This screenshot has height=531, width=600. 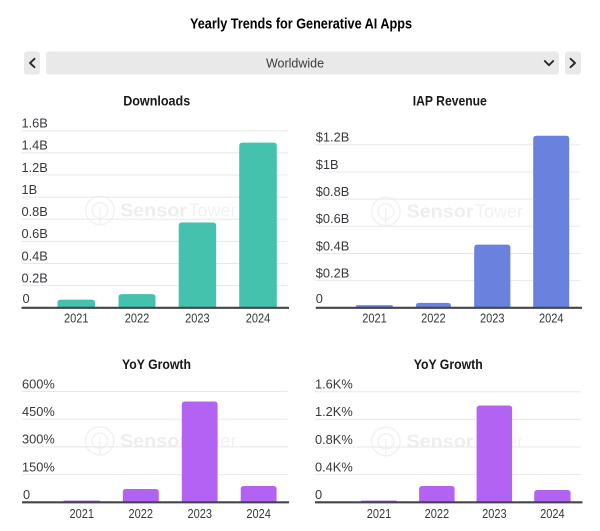 I want to click on svg-text: Downloads, so click(x=156, y=100).